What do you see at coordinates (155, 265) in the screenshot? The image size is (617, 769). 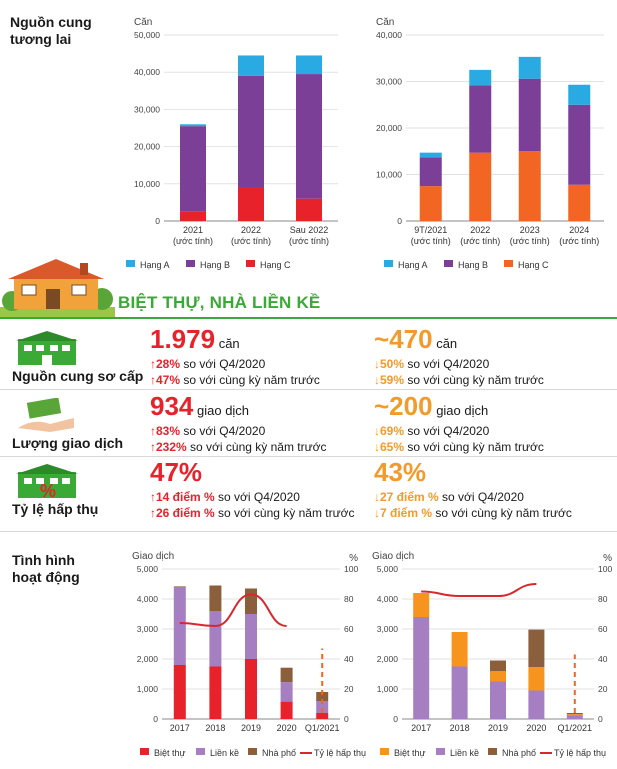 I see `legend-label: Hạng A` at bounding box center [155, 265].